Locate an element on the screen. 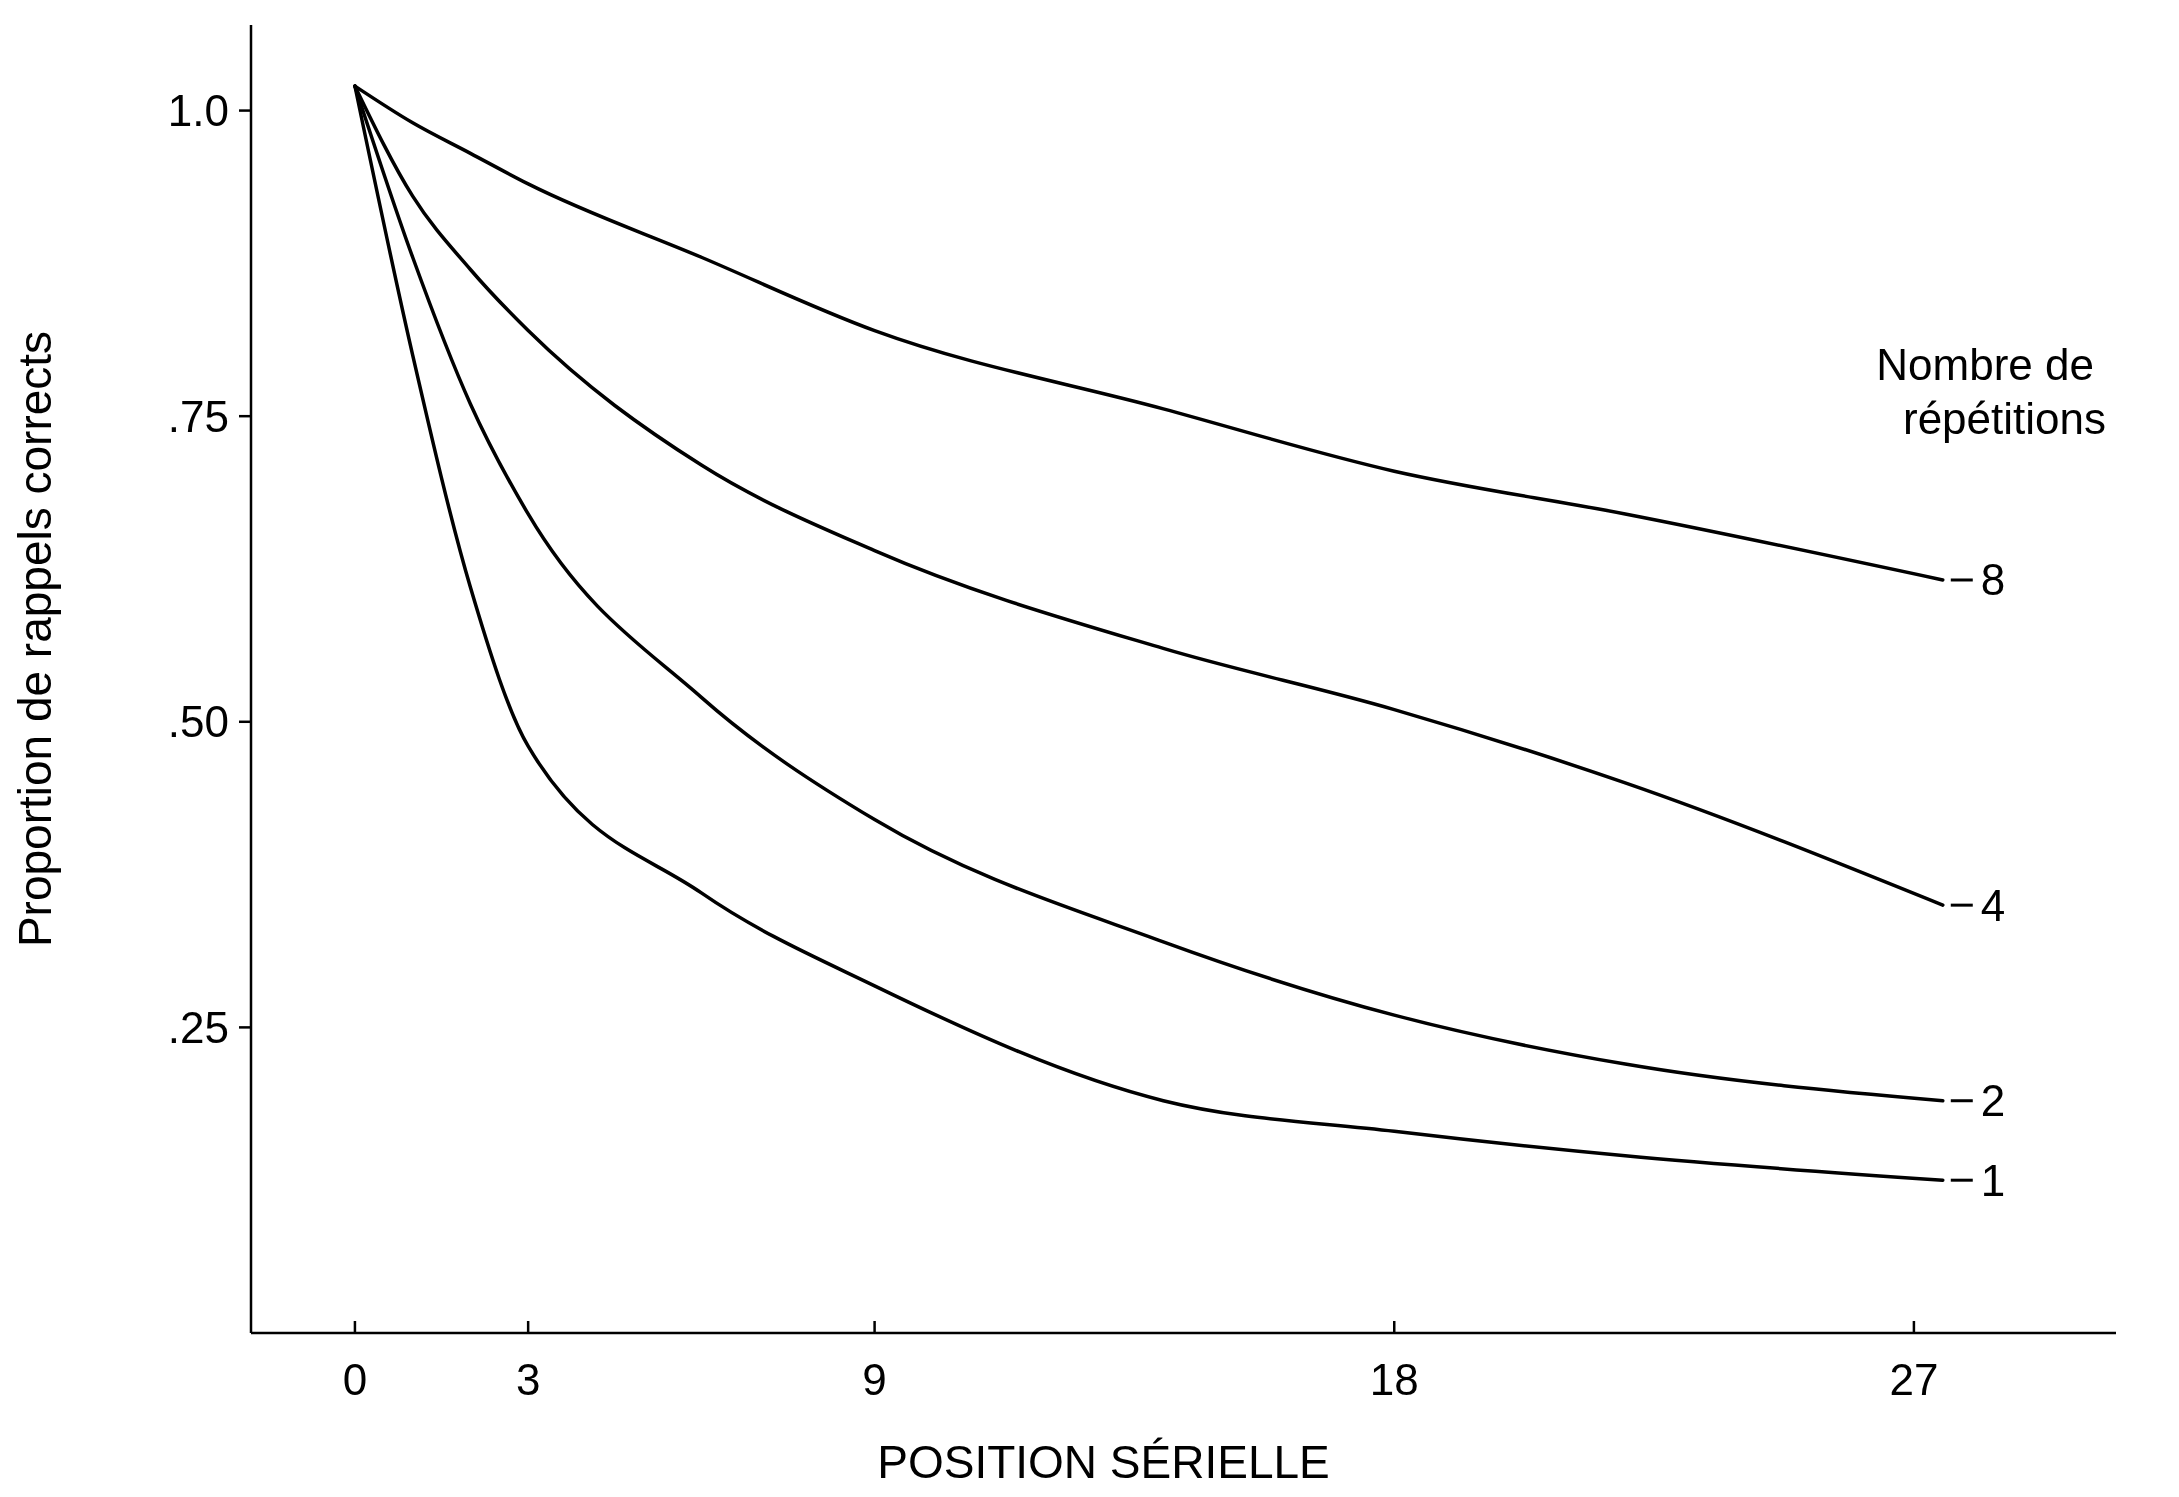  y-tick-label: .50 is located at coordinates (198, 722).